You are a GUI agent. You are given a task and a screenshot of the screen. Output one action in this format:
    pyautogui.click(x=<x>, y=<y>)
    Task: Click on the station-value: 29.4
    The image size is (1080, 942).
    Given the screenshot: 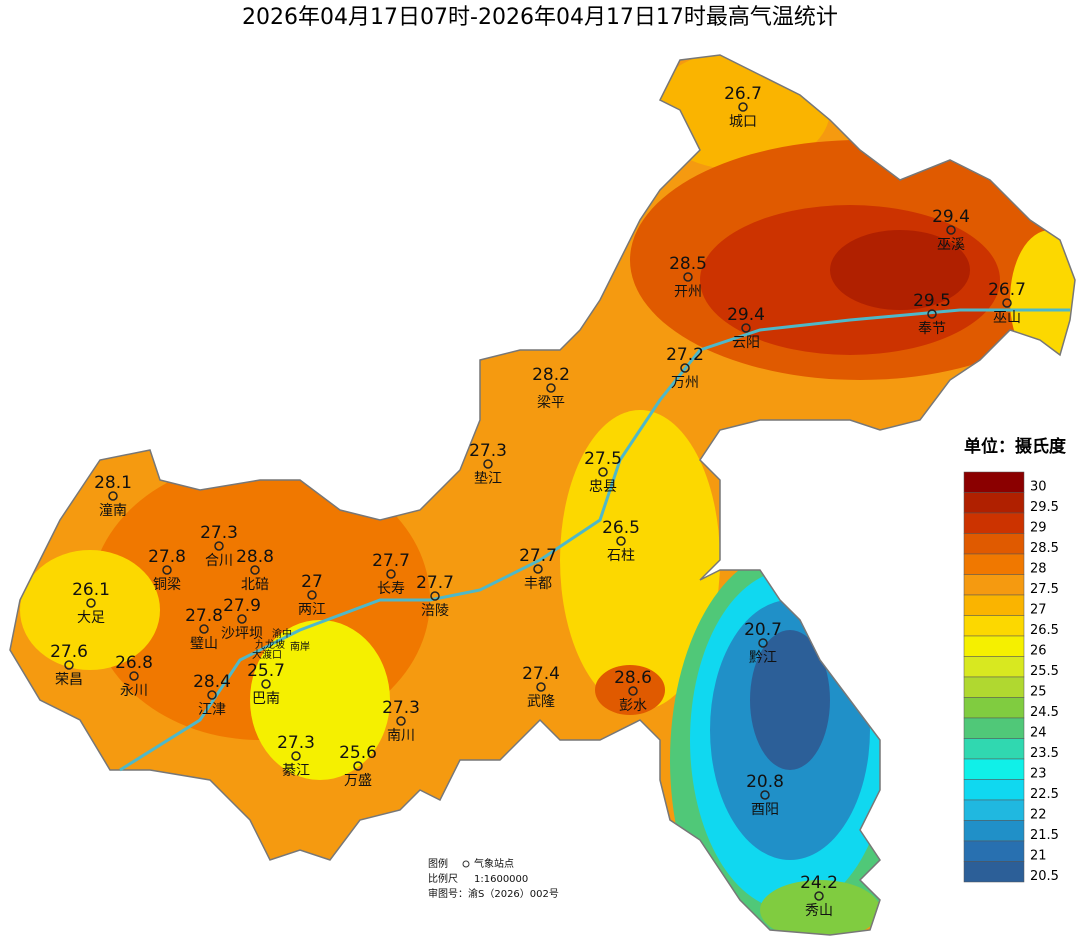 What is the action you would take?
    pyautogui.click(x=746, y=315)
    